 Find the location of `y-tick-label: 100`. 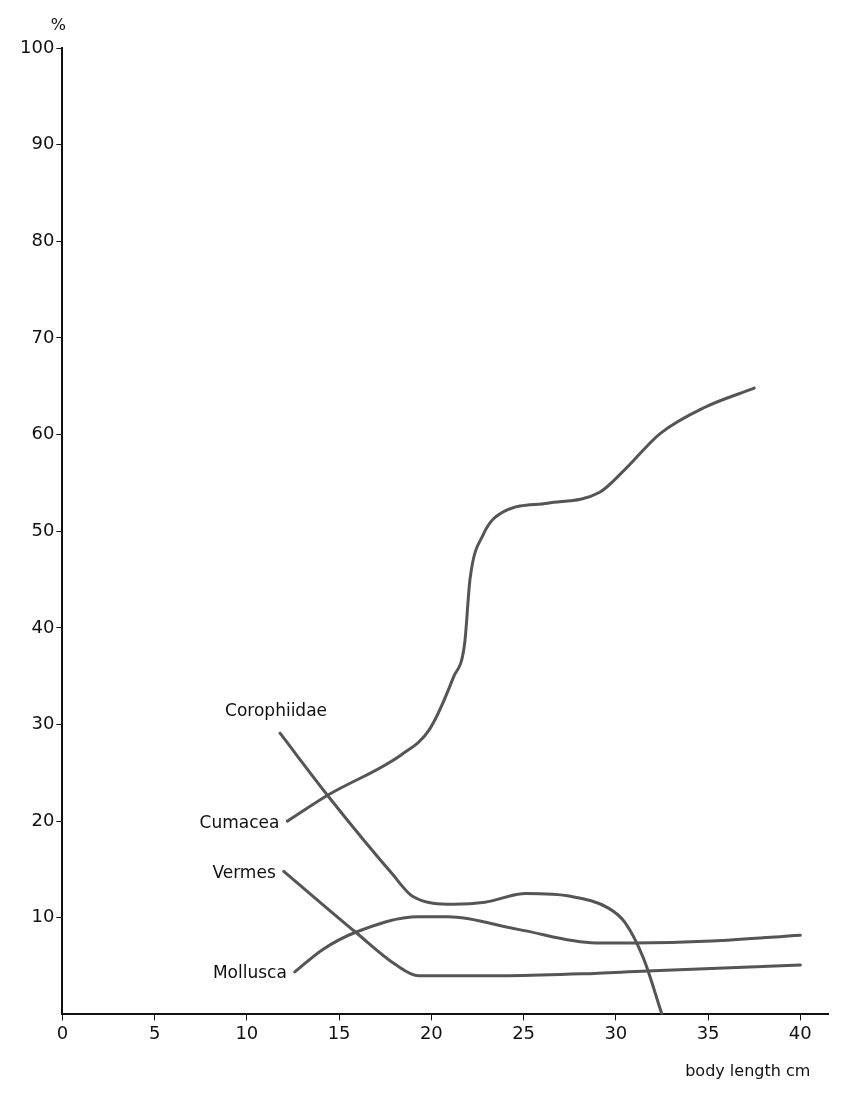

y-tick-label: 100 is located at coordinates (37, 46).